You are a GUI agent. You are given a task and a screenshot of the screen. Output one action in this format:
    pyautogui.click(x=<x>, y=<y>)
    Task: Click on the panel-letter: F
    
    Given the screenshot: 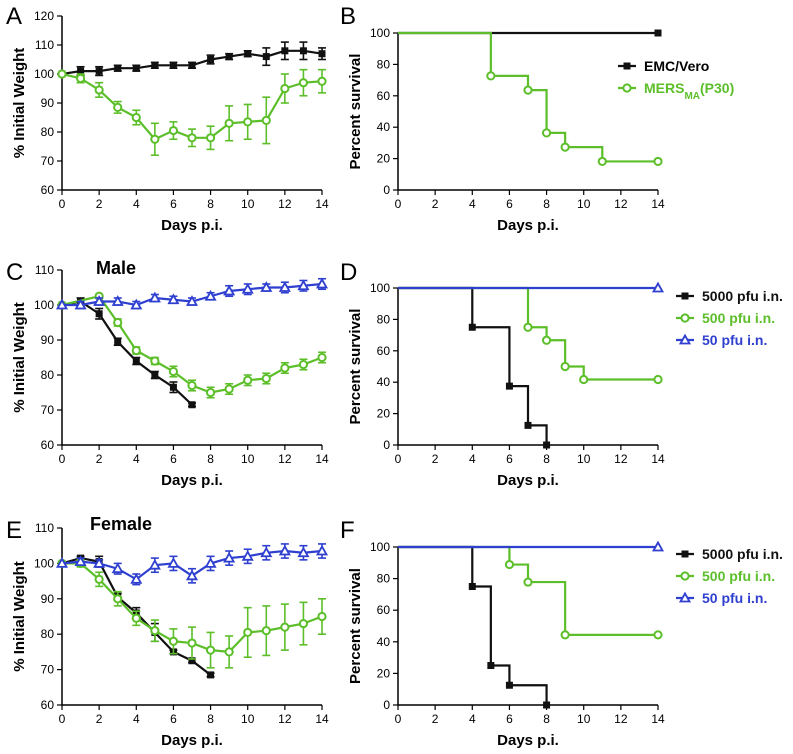 What is the action you would take?
    pyautogui.click(x=347, y=530)
    